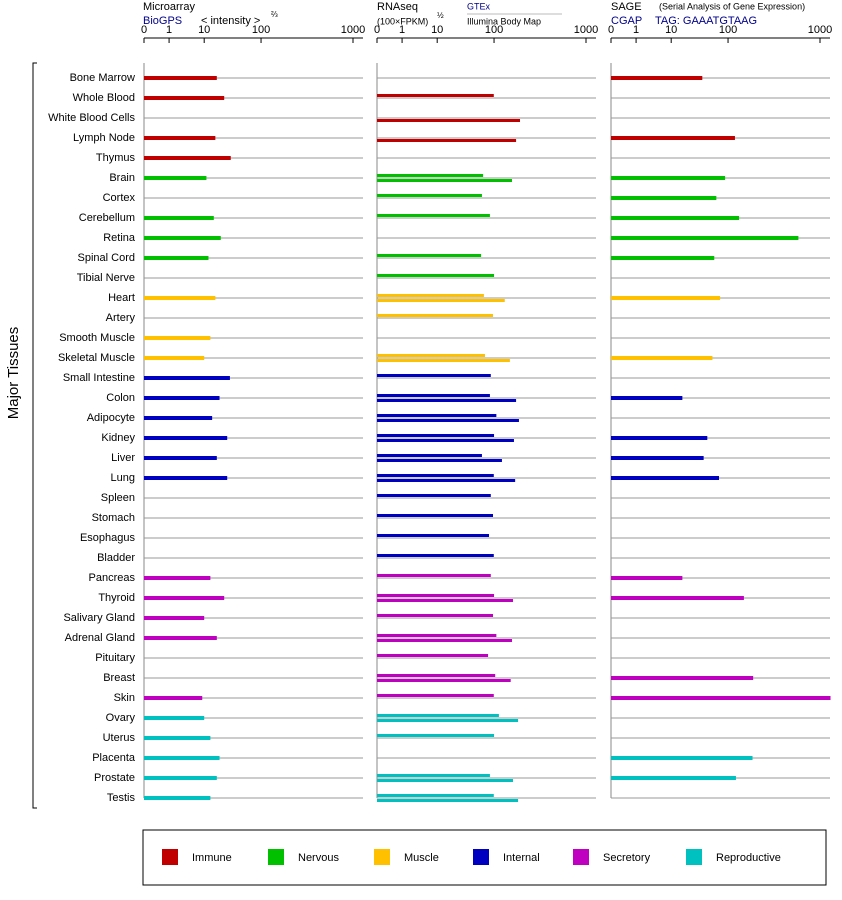  What do you see at coordinates (212, 858) in the screenshot?
I see `legend-label: Immune` at bounding box center [212, 858].